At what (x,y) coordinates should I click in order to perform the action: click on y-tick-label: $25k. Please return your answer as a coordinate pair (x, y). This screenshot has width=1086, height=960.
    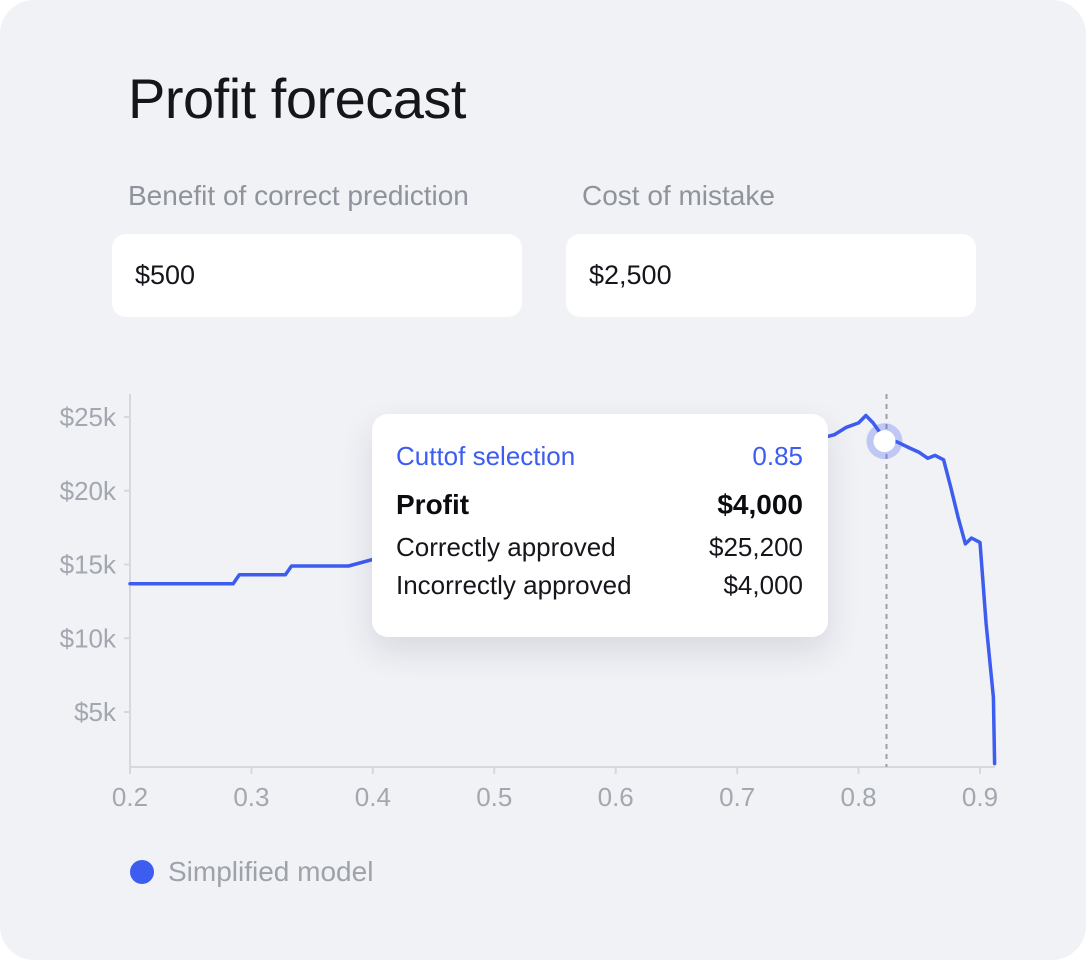
    Looking at the image, I should click on (88, 417).